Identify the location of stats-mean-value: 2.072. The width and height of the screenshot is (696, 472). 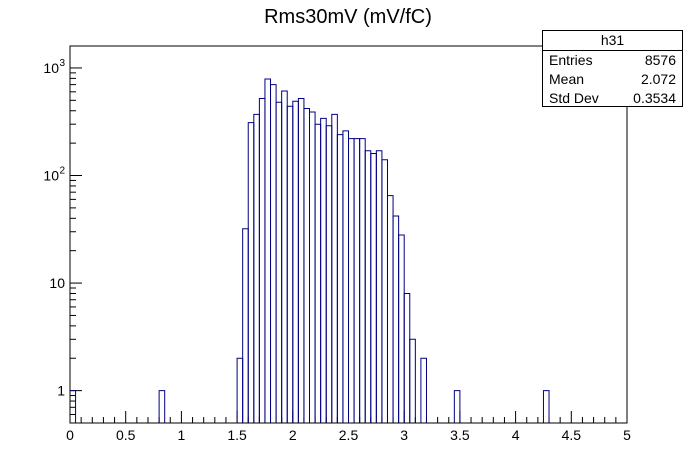
(658, 79).